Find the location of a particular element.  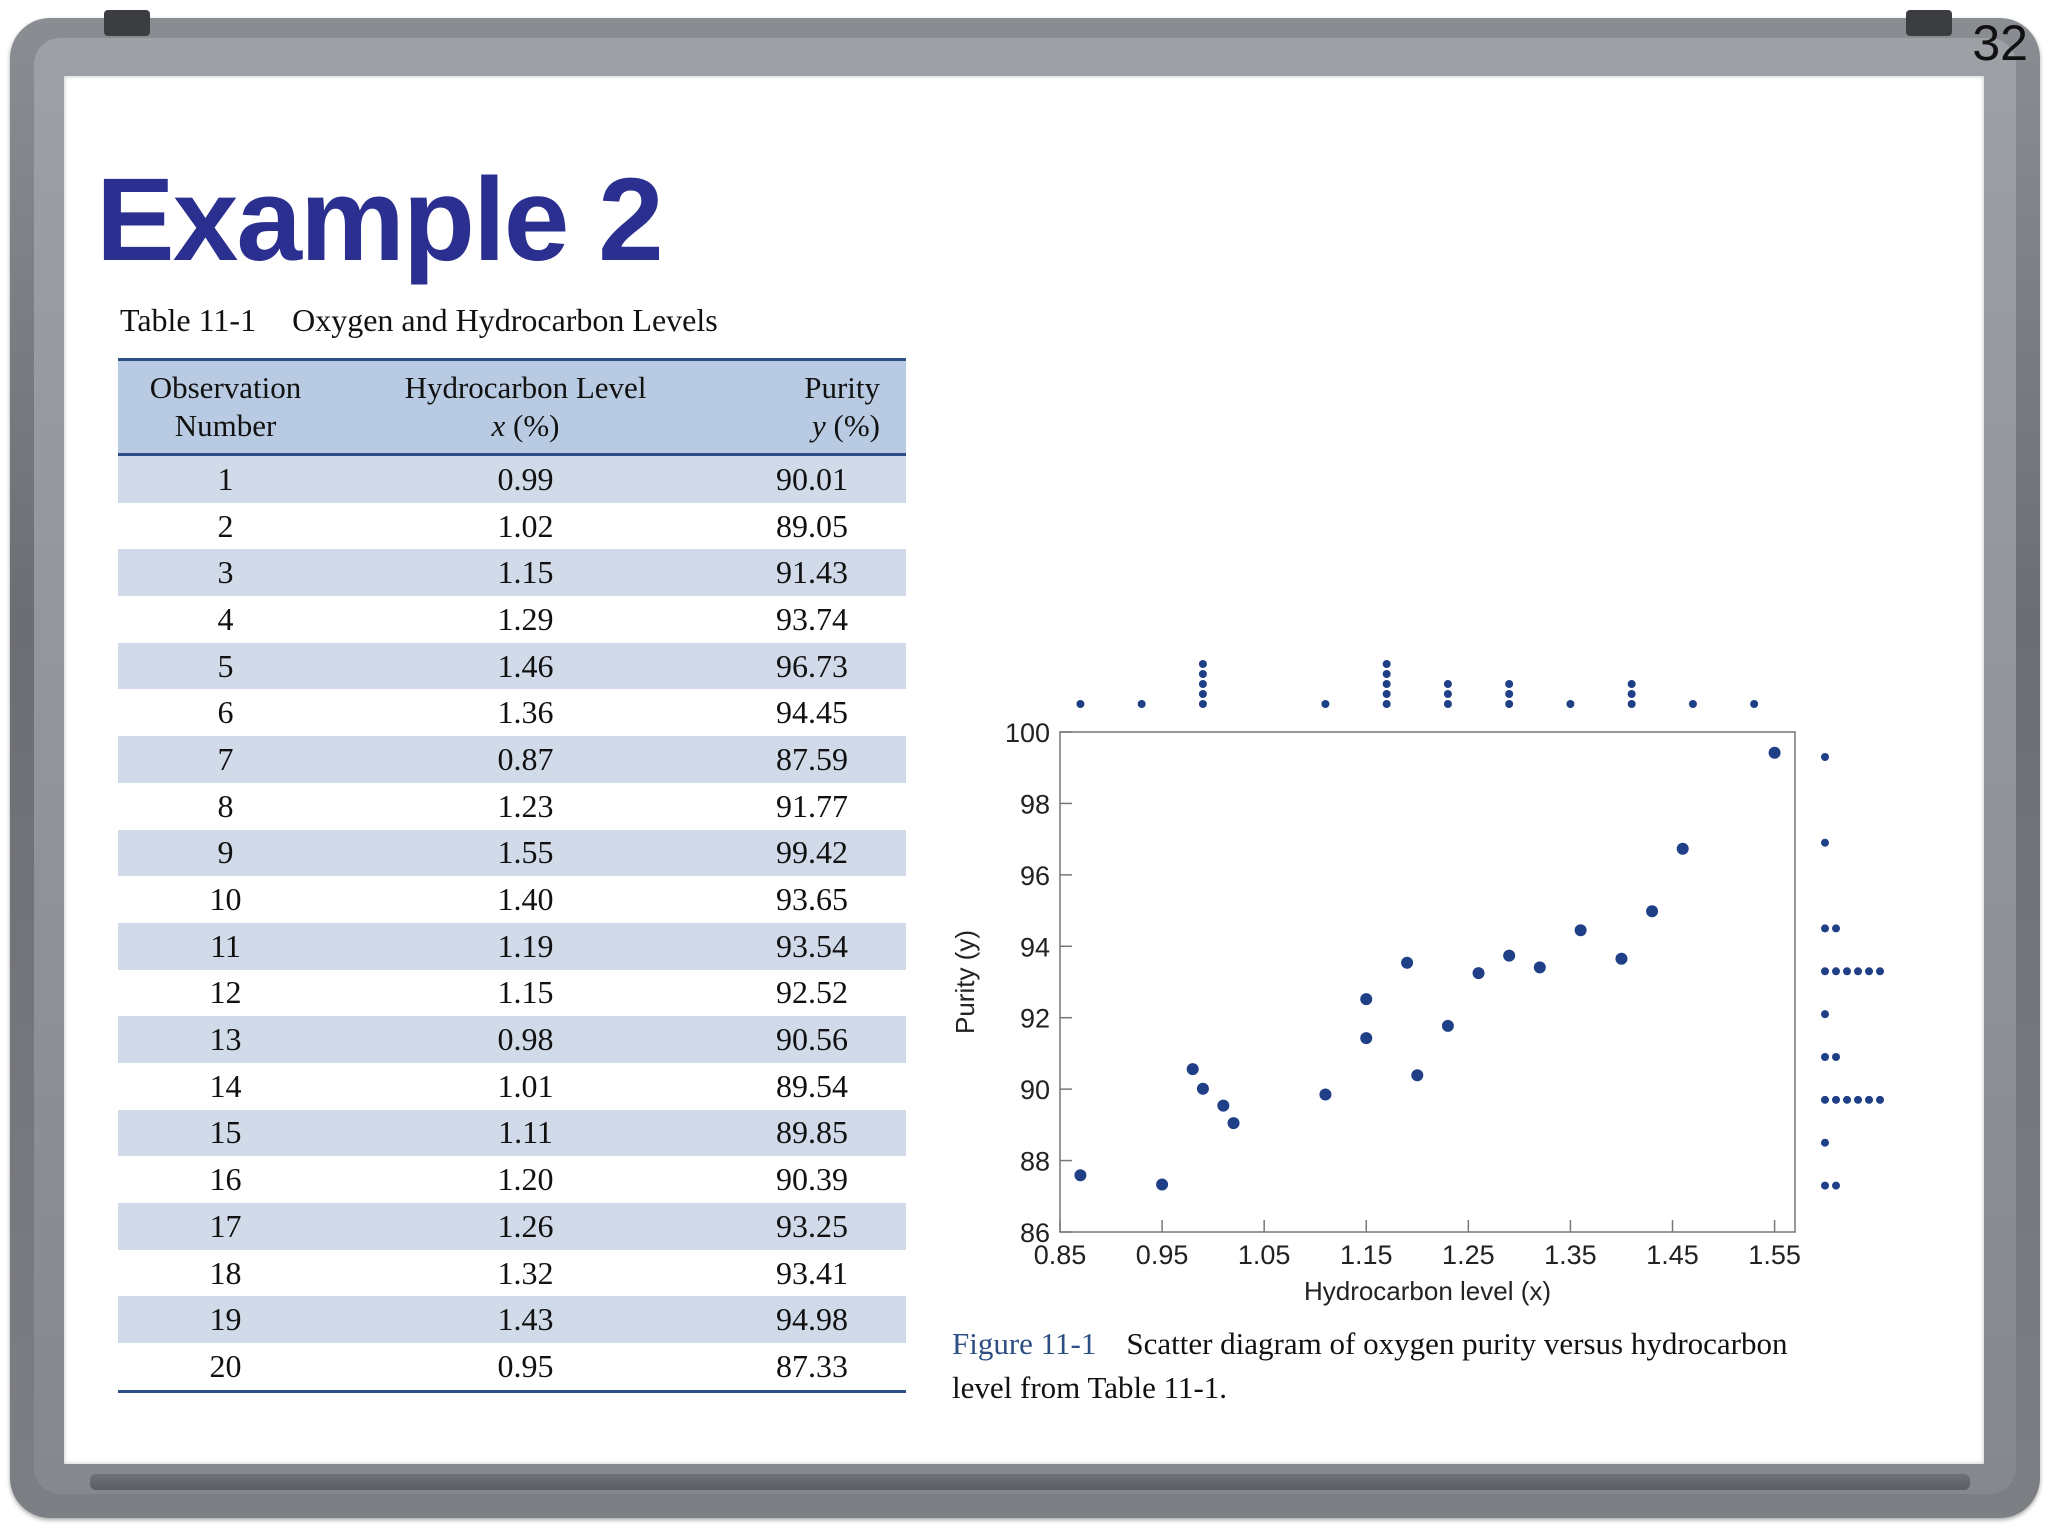

table-label: Table 11-1 is located at coordinates (188, 320).